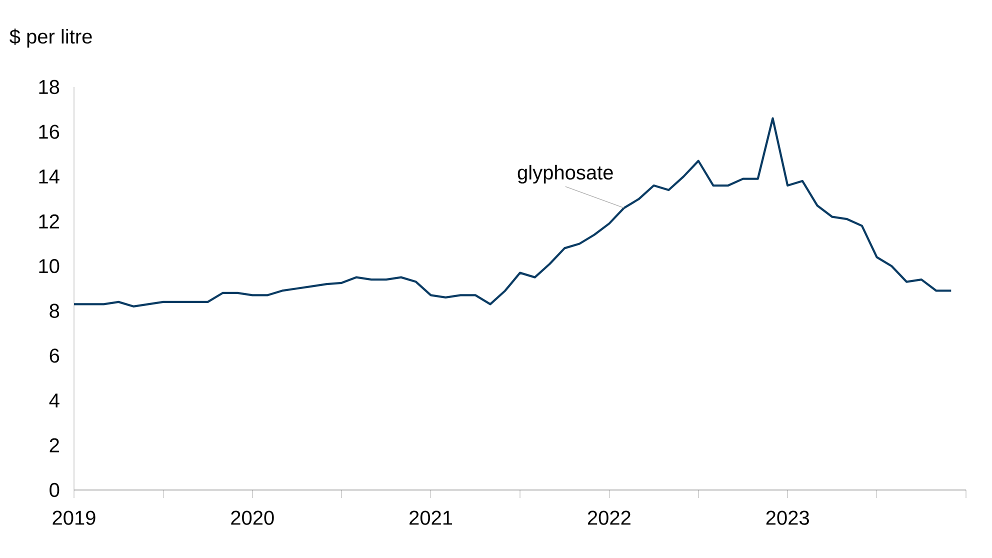  I want to click on x-tick-label: 2019, so click(74, 517).